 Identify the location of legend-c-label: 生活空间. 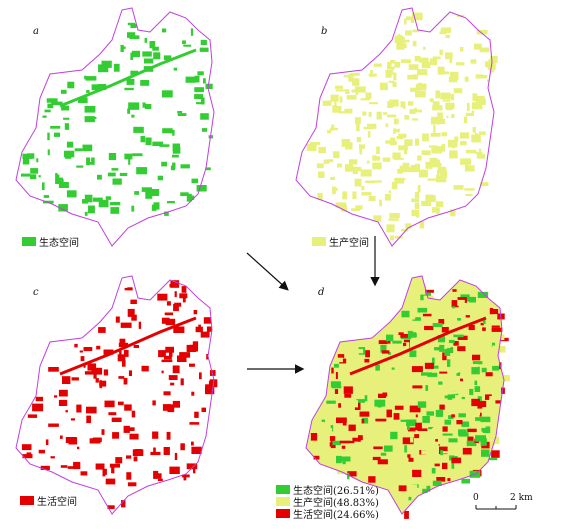
(57, 502).